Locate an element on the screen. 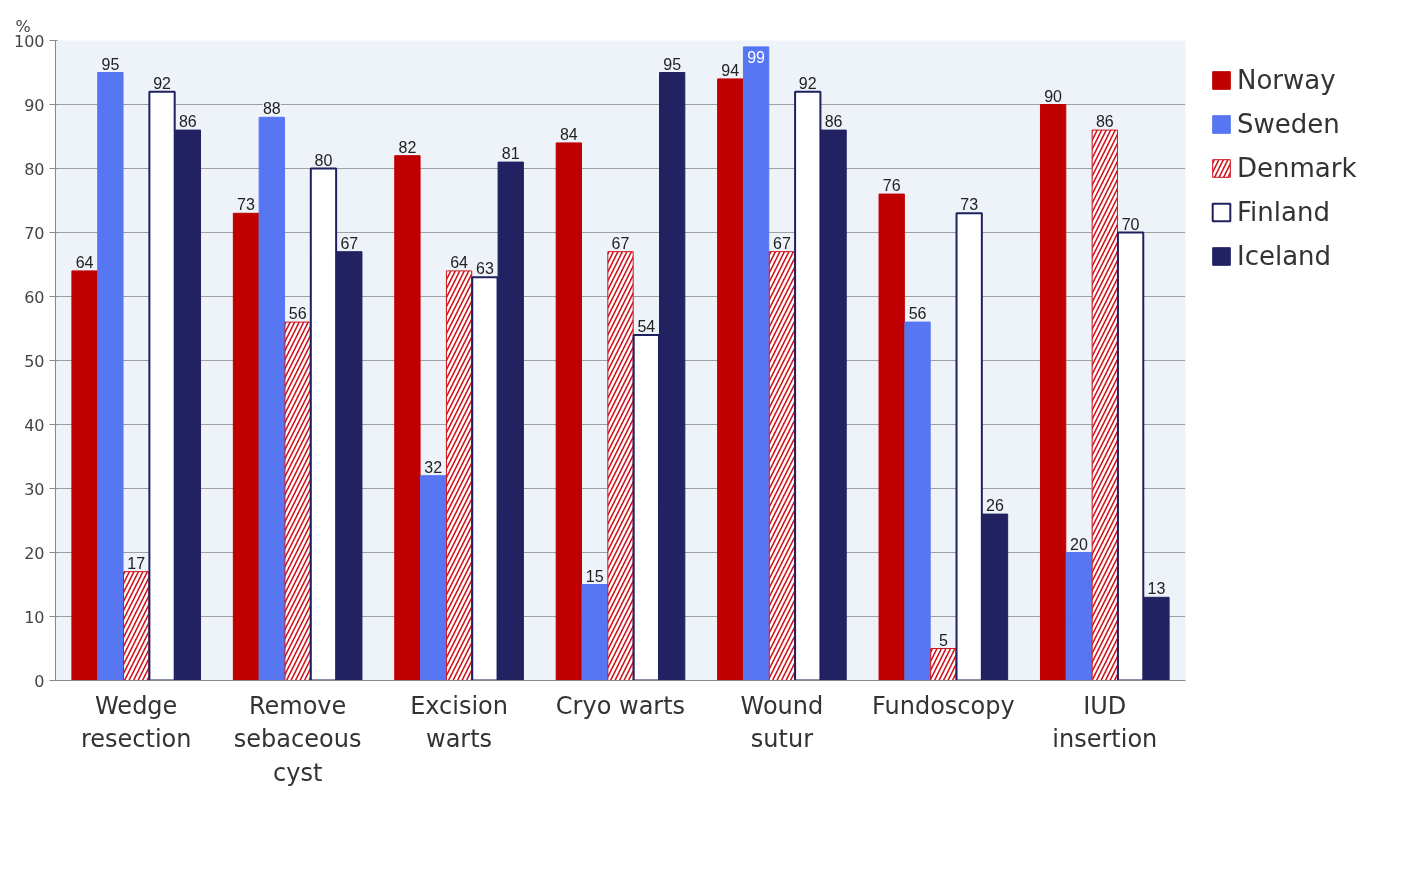 This screenshot has height=882, width=1402. x-tick-label: Wedge resection is located at coordinates (136, 722).